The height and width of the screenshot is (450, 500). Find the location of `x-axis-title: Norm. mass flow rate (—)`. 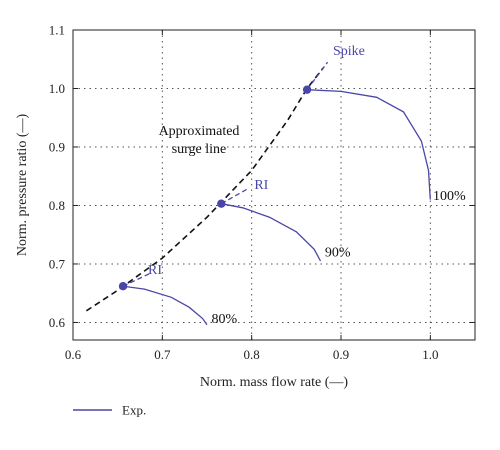

x-axis-title: Norm. mass flow rate (—) is located at coordinates (274, 382).